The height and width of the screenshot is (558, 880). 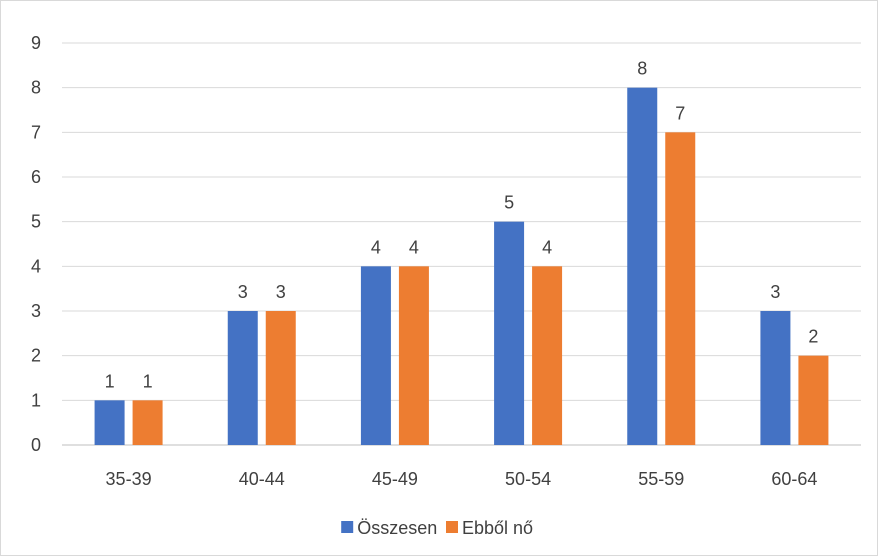 I want to click on x-tick-label: 60-64, so click(x=794, y=479).